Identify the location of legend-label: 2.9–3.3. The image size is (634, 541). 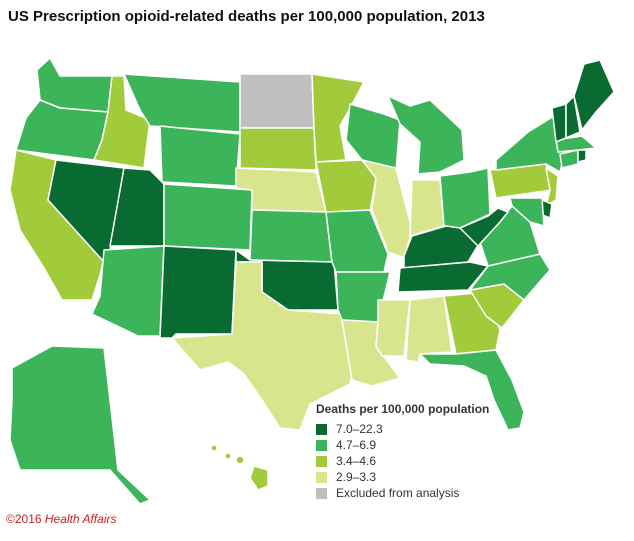
(356, 477).